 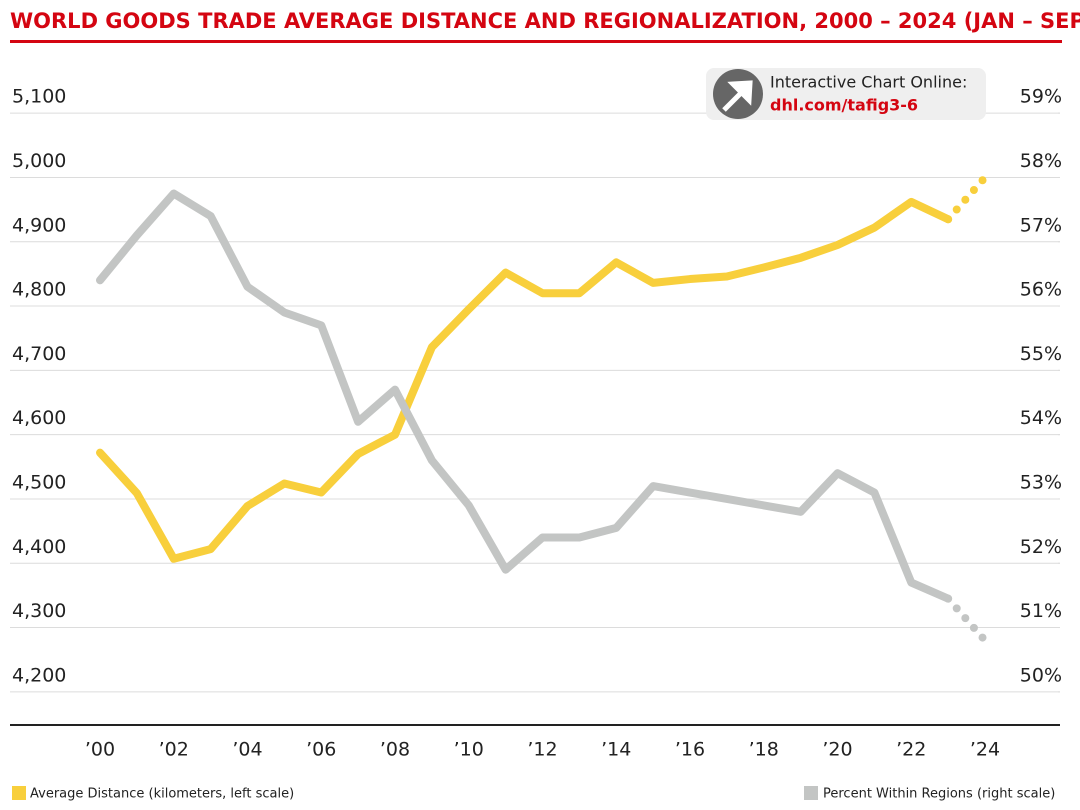 I want to click on annotation-link: dhl.com/tafig3-6, so click(x=844, y=105).